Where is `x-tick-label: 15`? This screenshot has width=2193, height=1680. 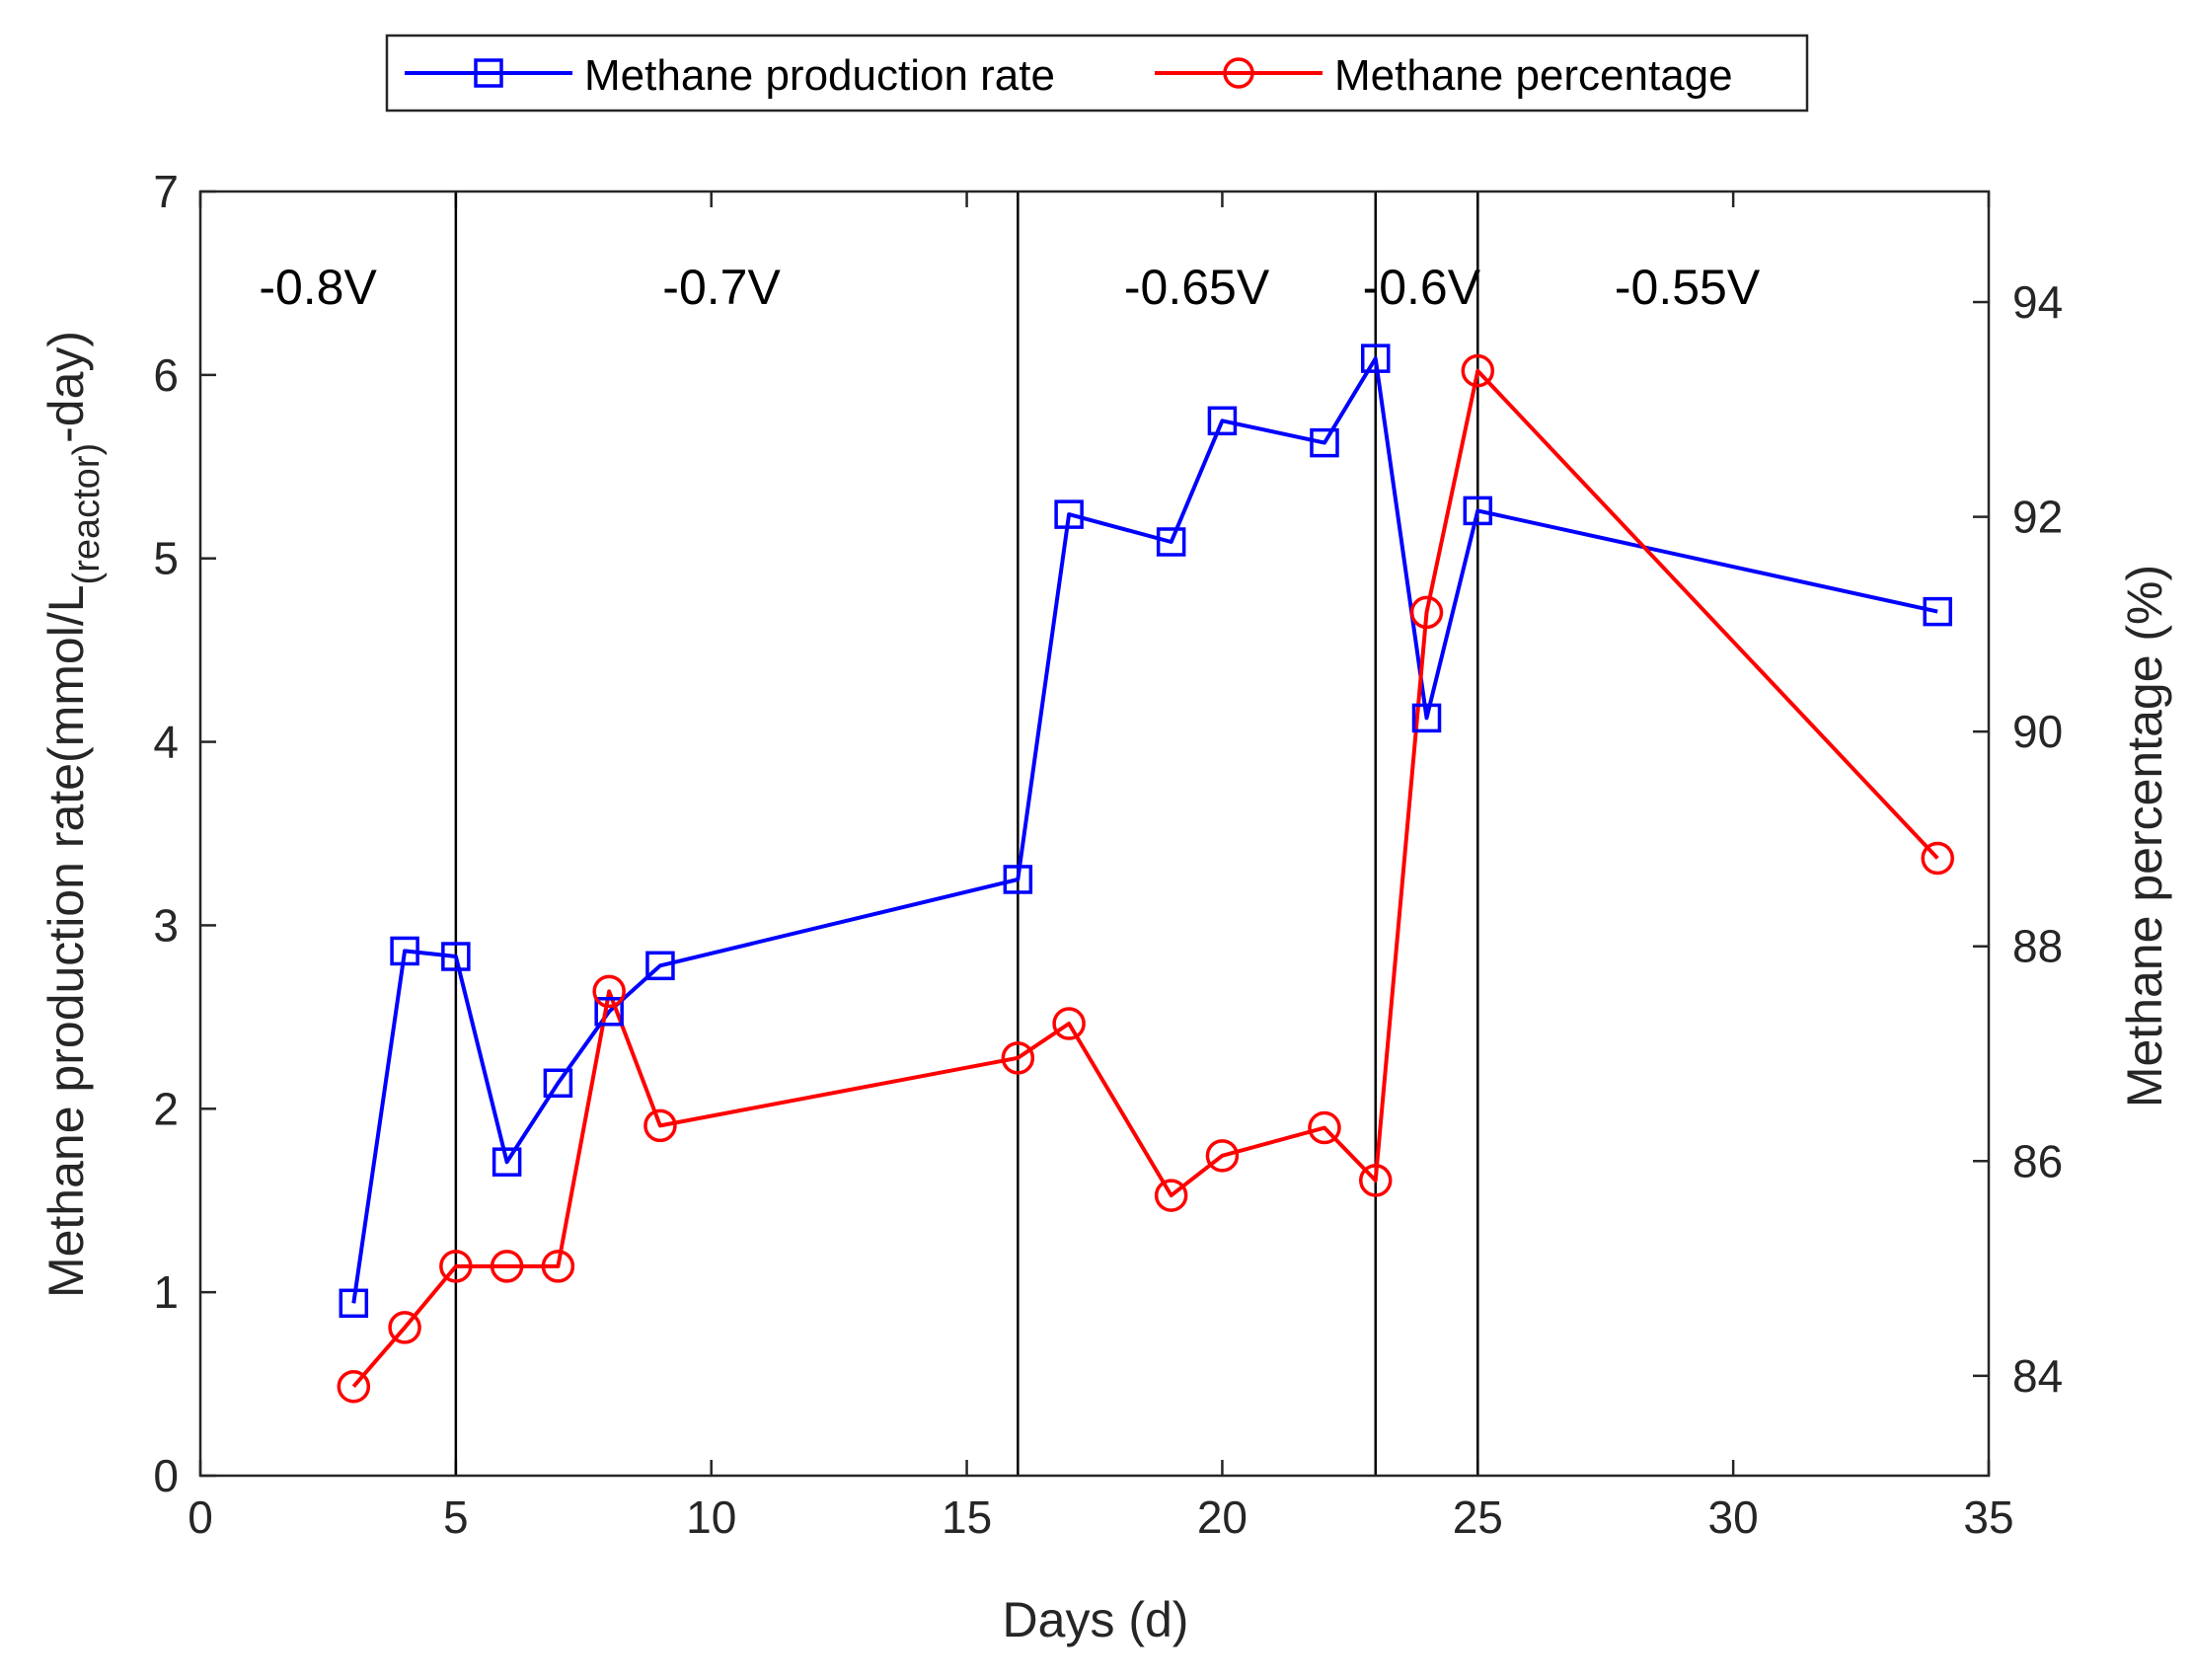
x-tick-label: 15 is located at coordinates (967, 1517).